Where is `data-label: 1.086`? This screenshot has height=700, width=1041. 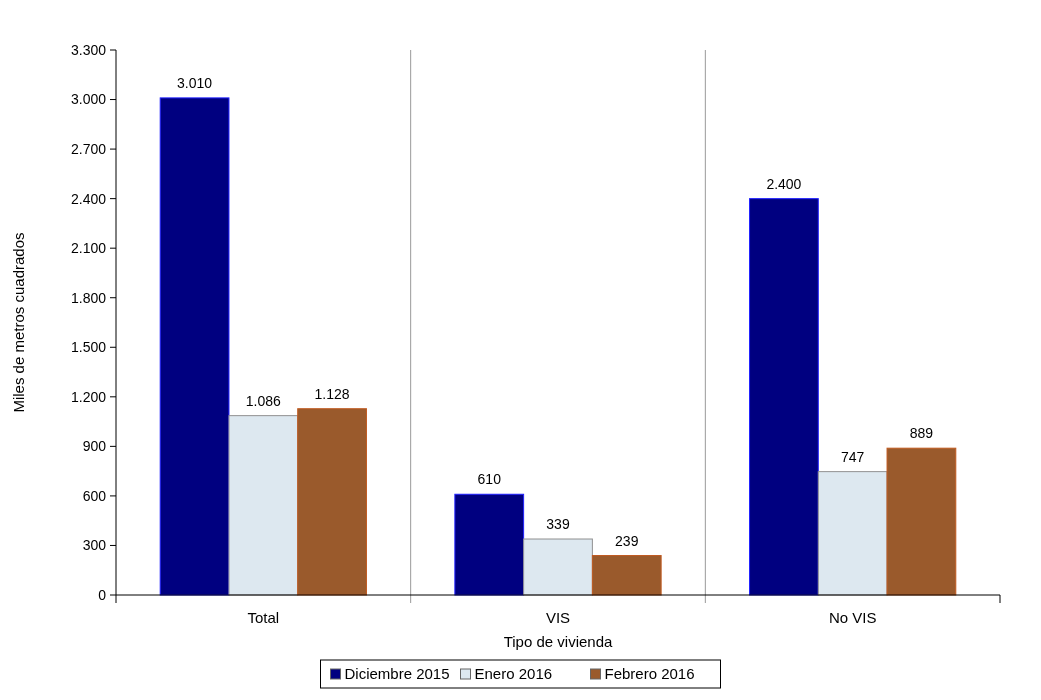
data-label: 1.086 is located at coordinates (263, 400).